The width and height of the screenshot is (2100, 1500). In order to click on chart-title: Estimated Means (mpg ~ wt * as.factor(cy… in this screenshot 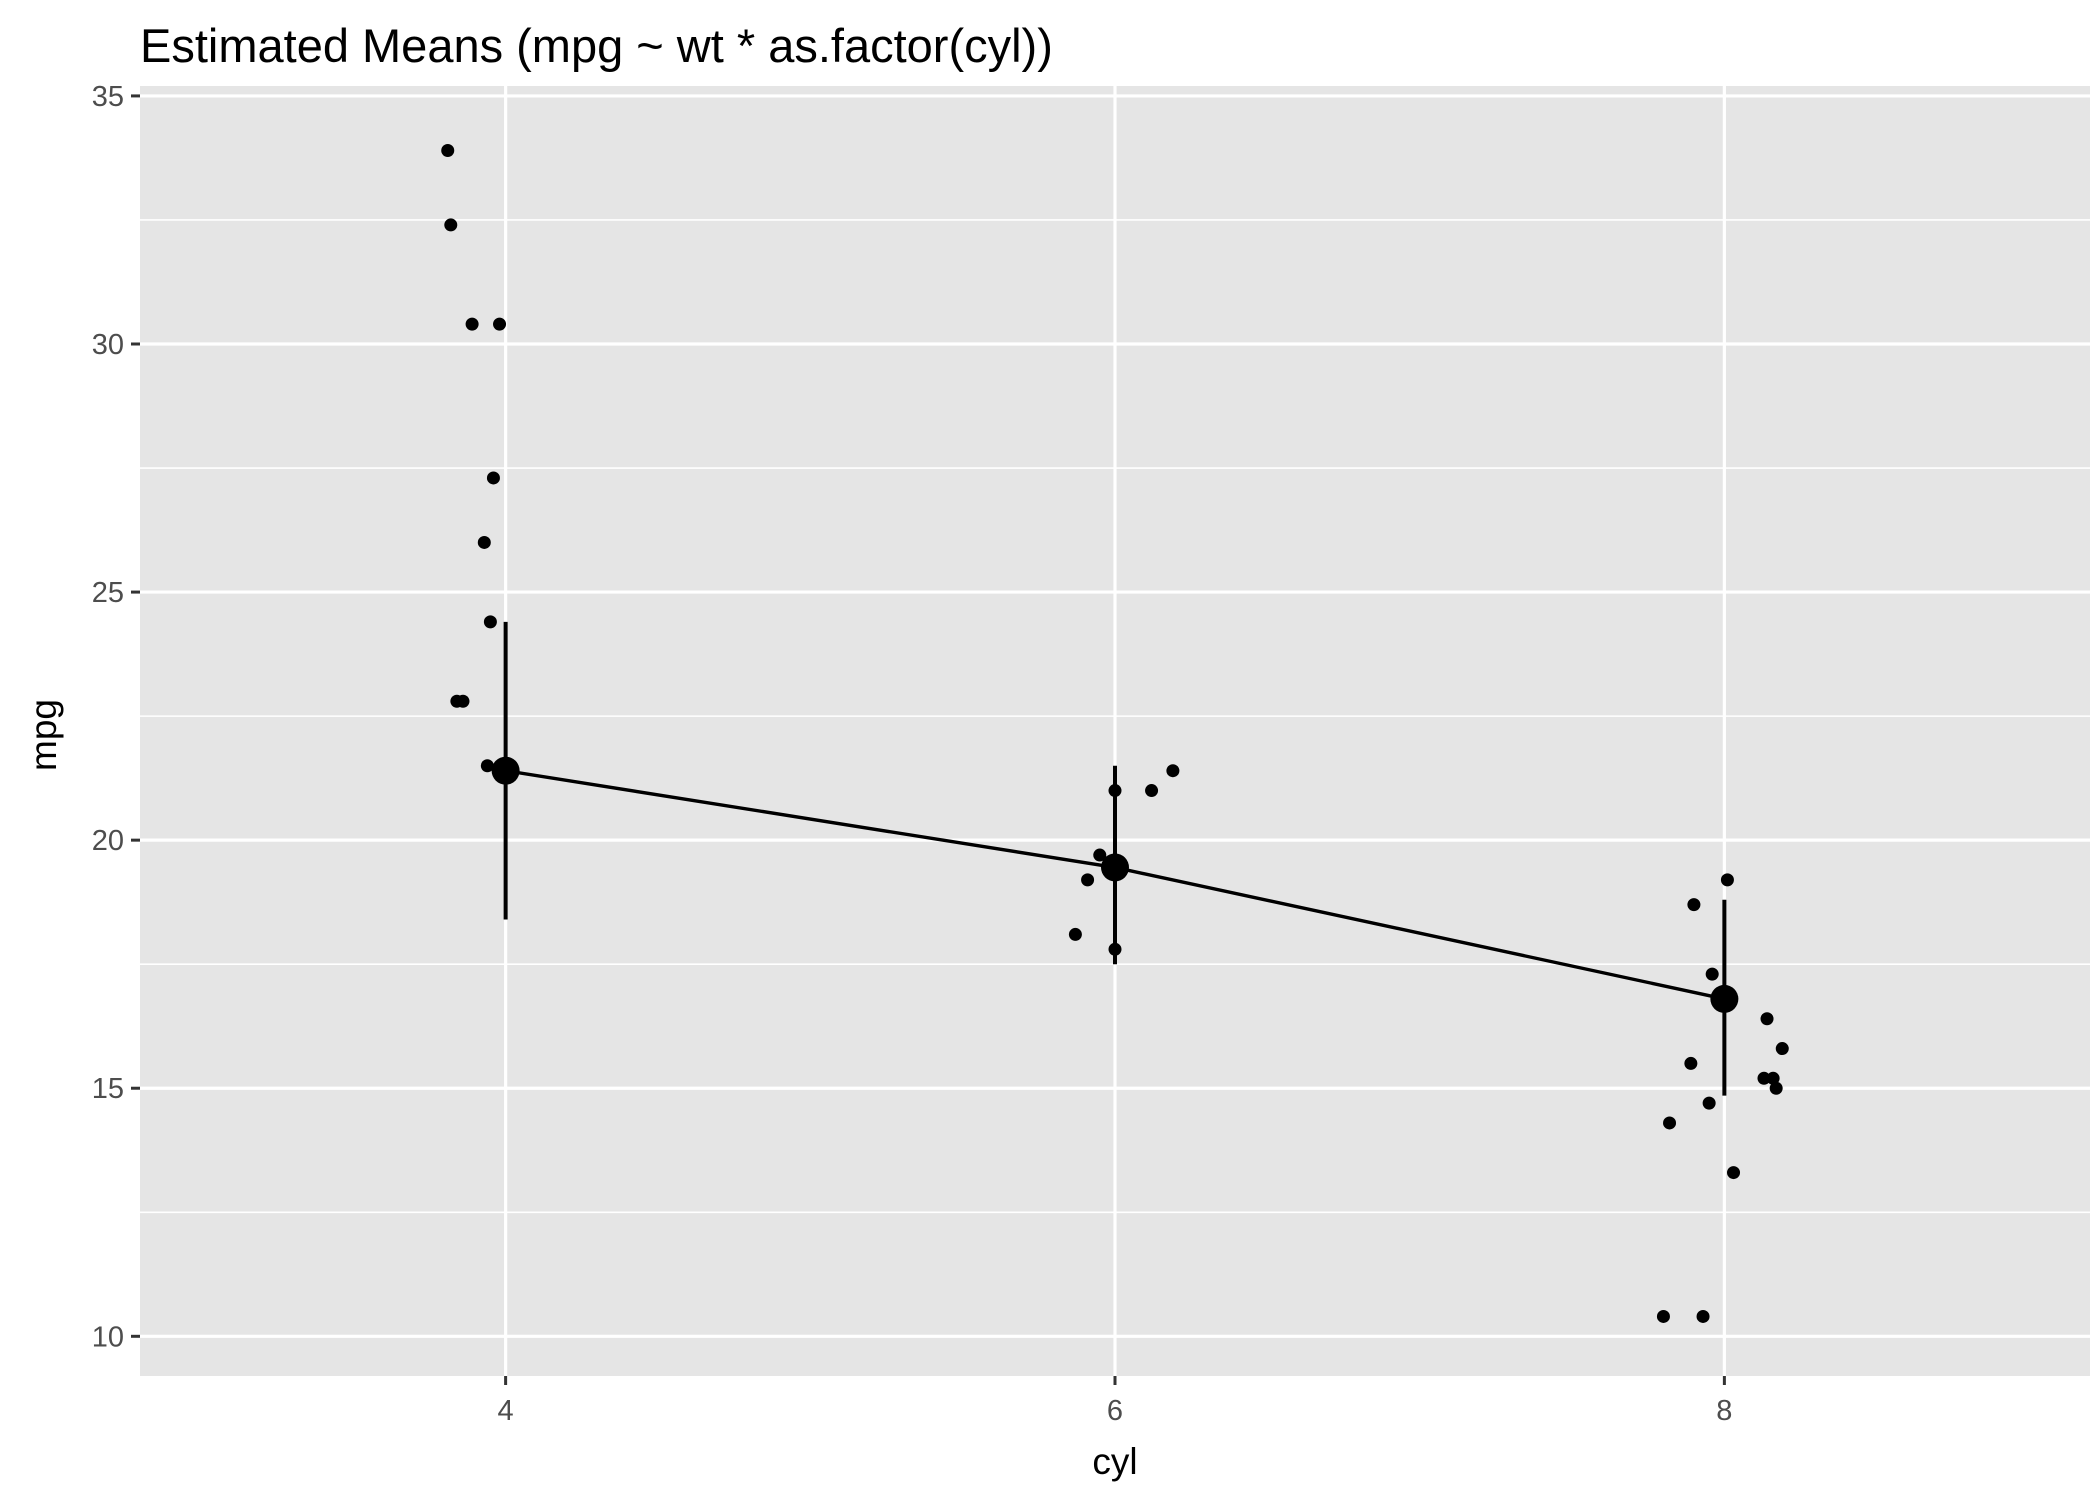, I will do `click(596, 45)`.